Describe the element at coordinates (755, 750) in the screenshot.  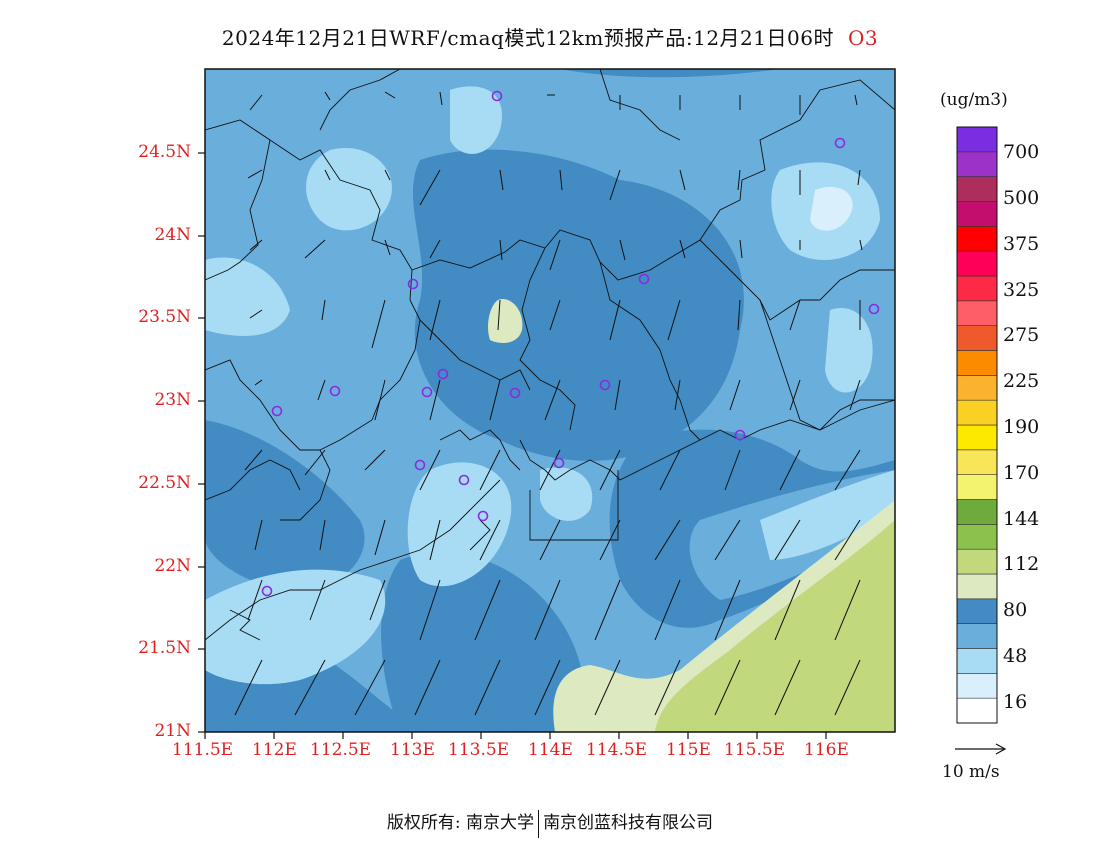
I see `lon-label-115.5: 115.5E` at that location.